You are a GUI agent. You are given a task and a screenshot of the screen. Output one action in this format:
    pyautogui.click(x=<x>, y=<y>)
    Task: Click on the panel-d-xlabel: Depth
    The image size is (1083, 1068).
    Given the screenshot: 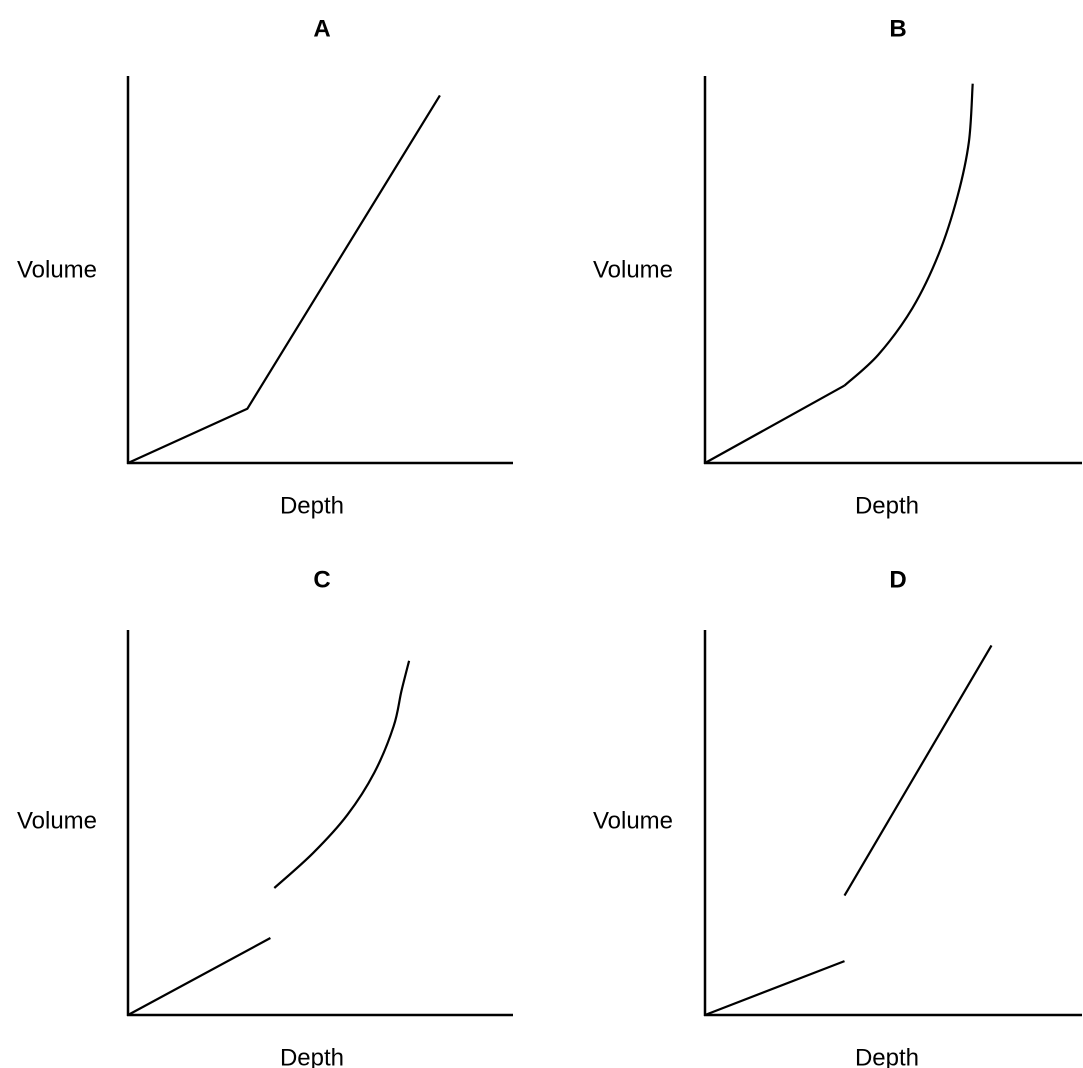 What is the action you would take?
    pyautogui.click(x=887, y=1056)
    